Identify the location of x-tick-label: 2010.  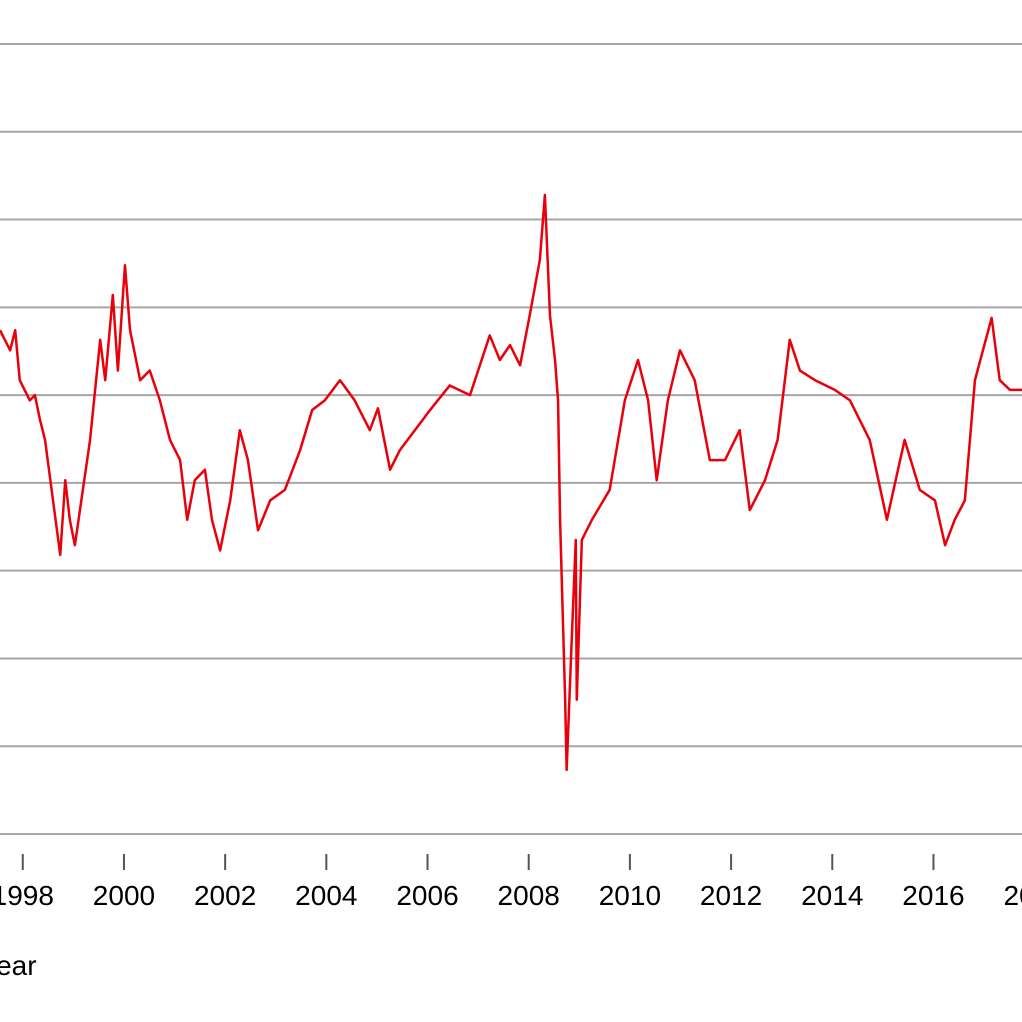
(630, 895).